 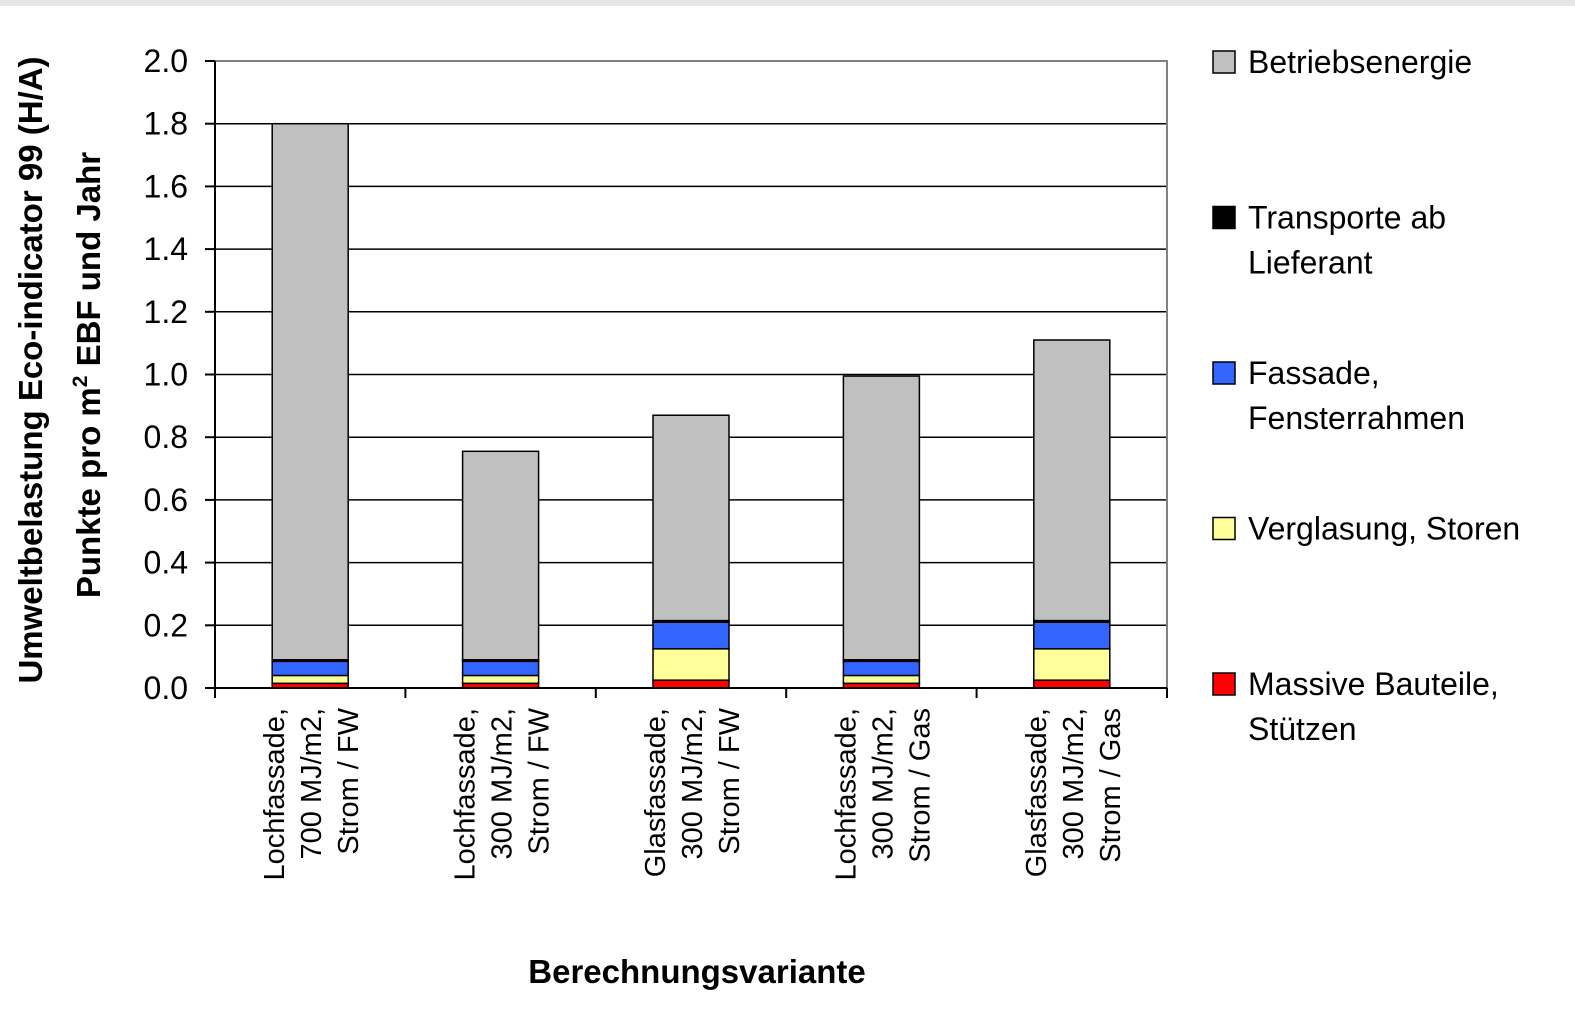 I want to click on y-axis-label-line-2-post: EBF und Jahr, so click(x=88, y=264).